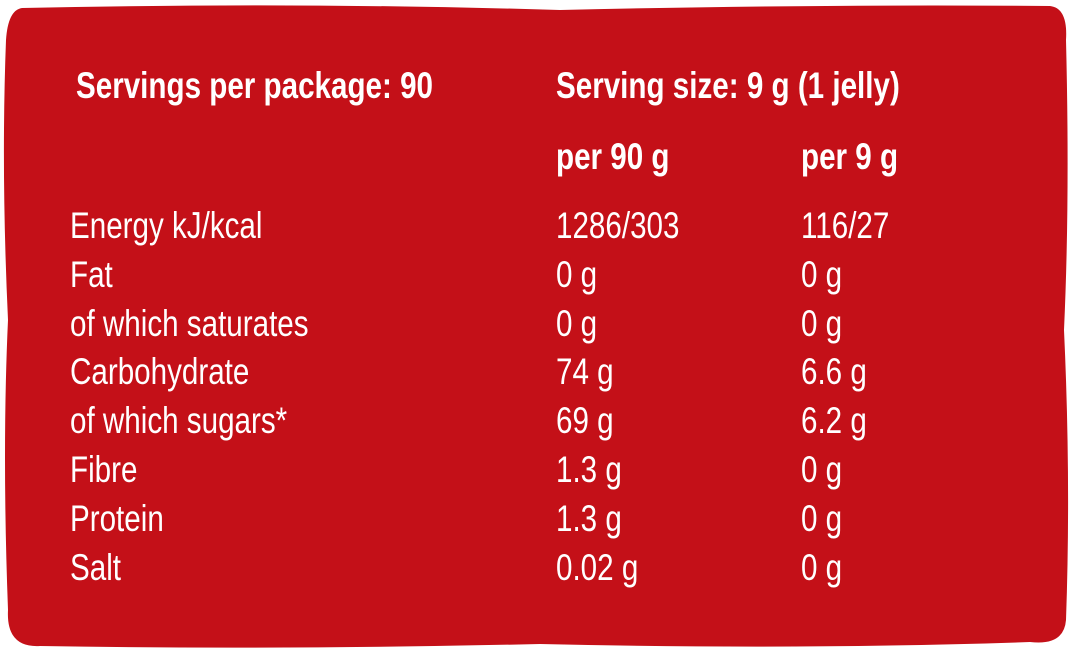 The height and width of the screenshot is (652, 1073). I want to click on value-per-package: 0.02 g, so click(597, 567).